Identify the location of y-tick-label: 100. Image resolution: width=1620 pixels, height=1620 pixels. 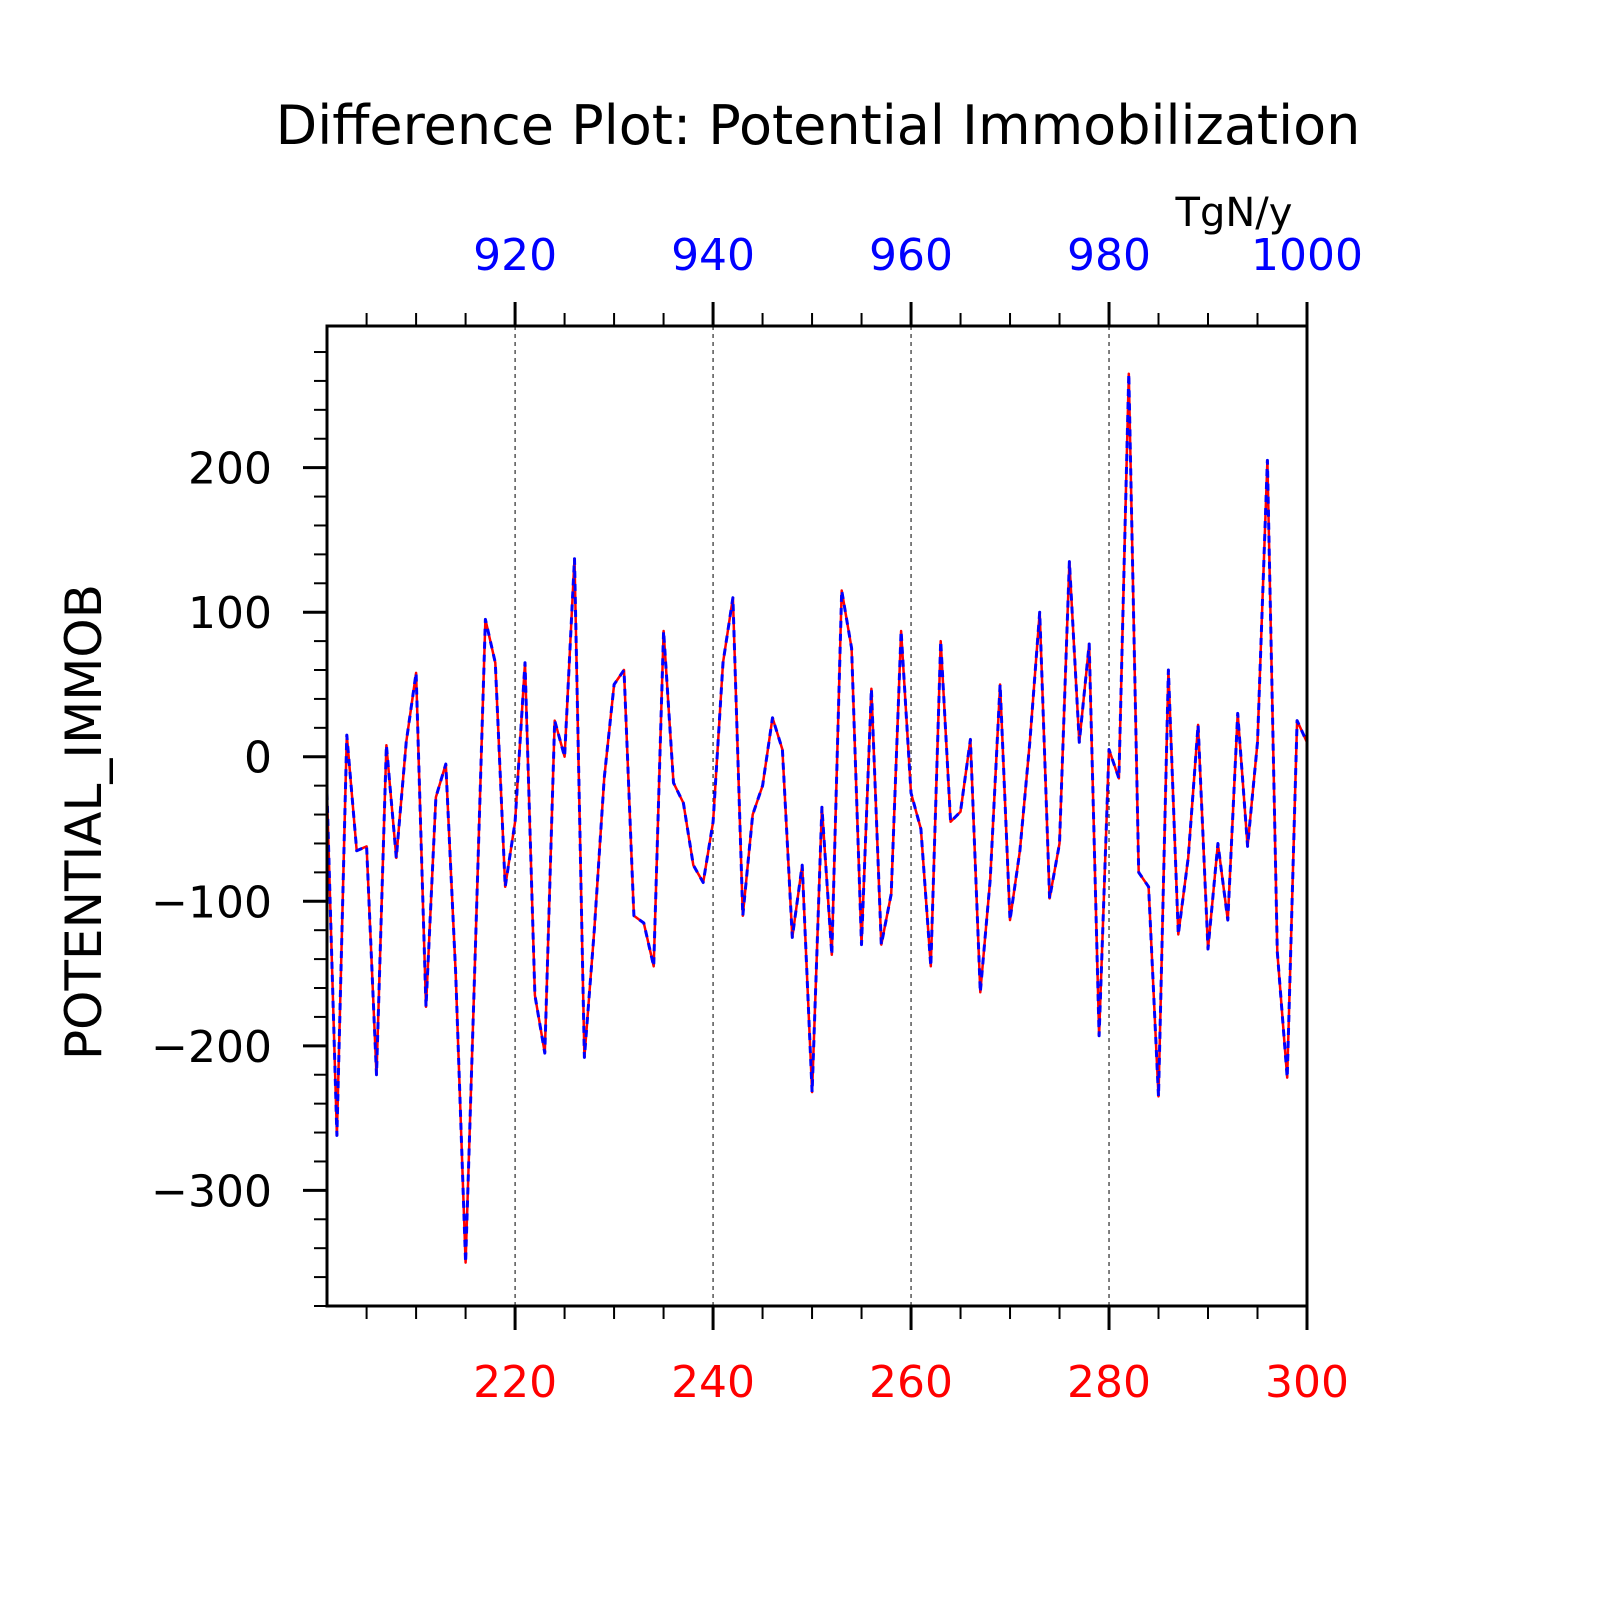
(230, 613).